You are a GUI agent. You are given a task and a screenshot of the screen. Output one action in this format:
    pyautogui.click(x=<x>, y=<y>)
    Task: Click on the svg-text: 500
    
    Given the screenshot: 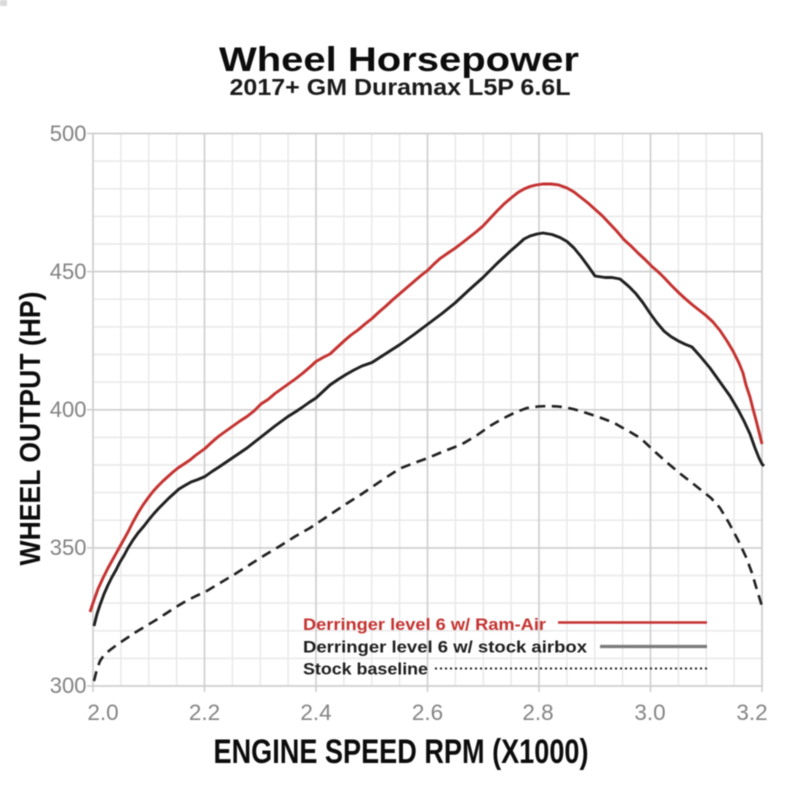 What is the action you would take?
    pyautogui.click(x=68, y=133)
    